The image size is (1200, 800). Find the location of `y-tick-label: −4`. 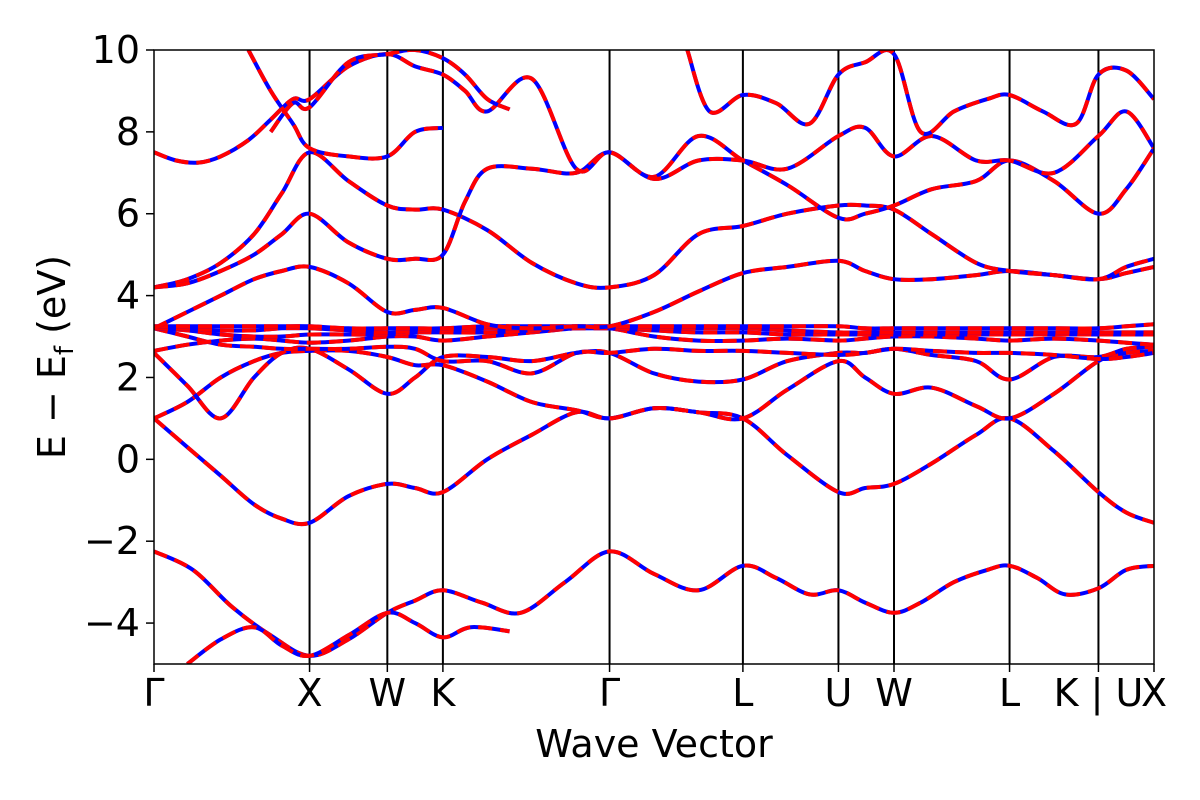

y-tick-label: −4 is located at coordinates (112, 623).